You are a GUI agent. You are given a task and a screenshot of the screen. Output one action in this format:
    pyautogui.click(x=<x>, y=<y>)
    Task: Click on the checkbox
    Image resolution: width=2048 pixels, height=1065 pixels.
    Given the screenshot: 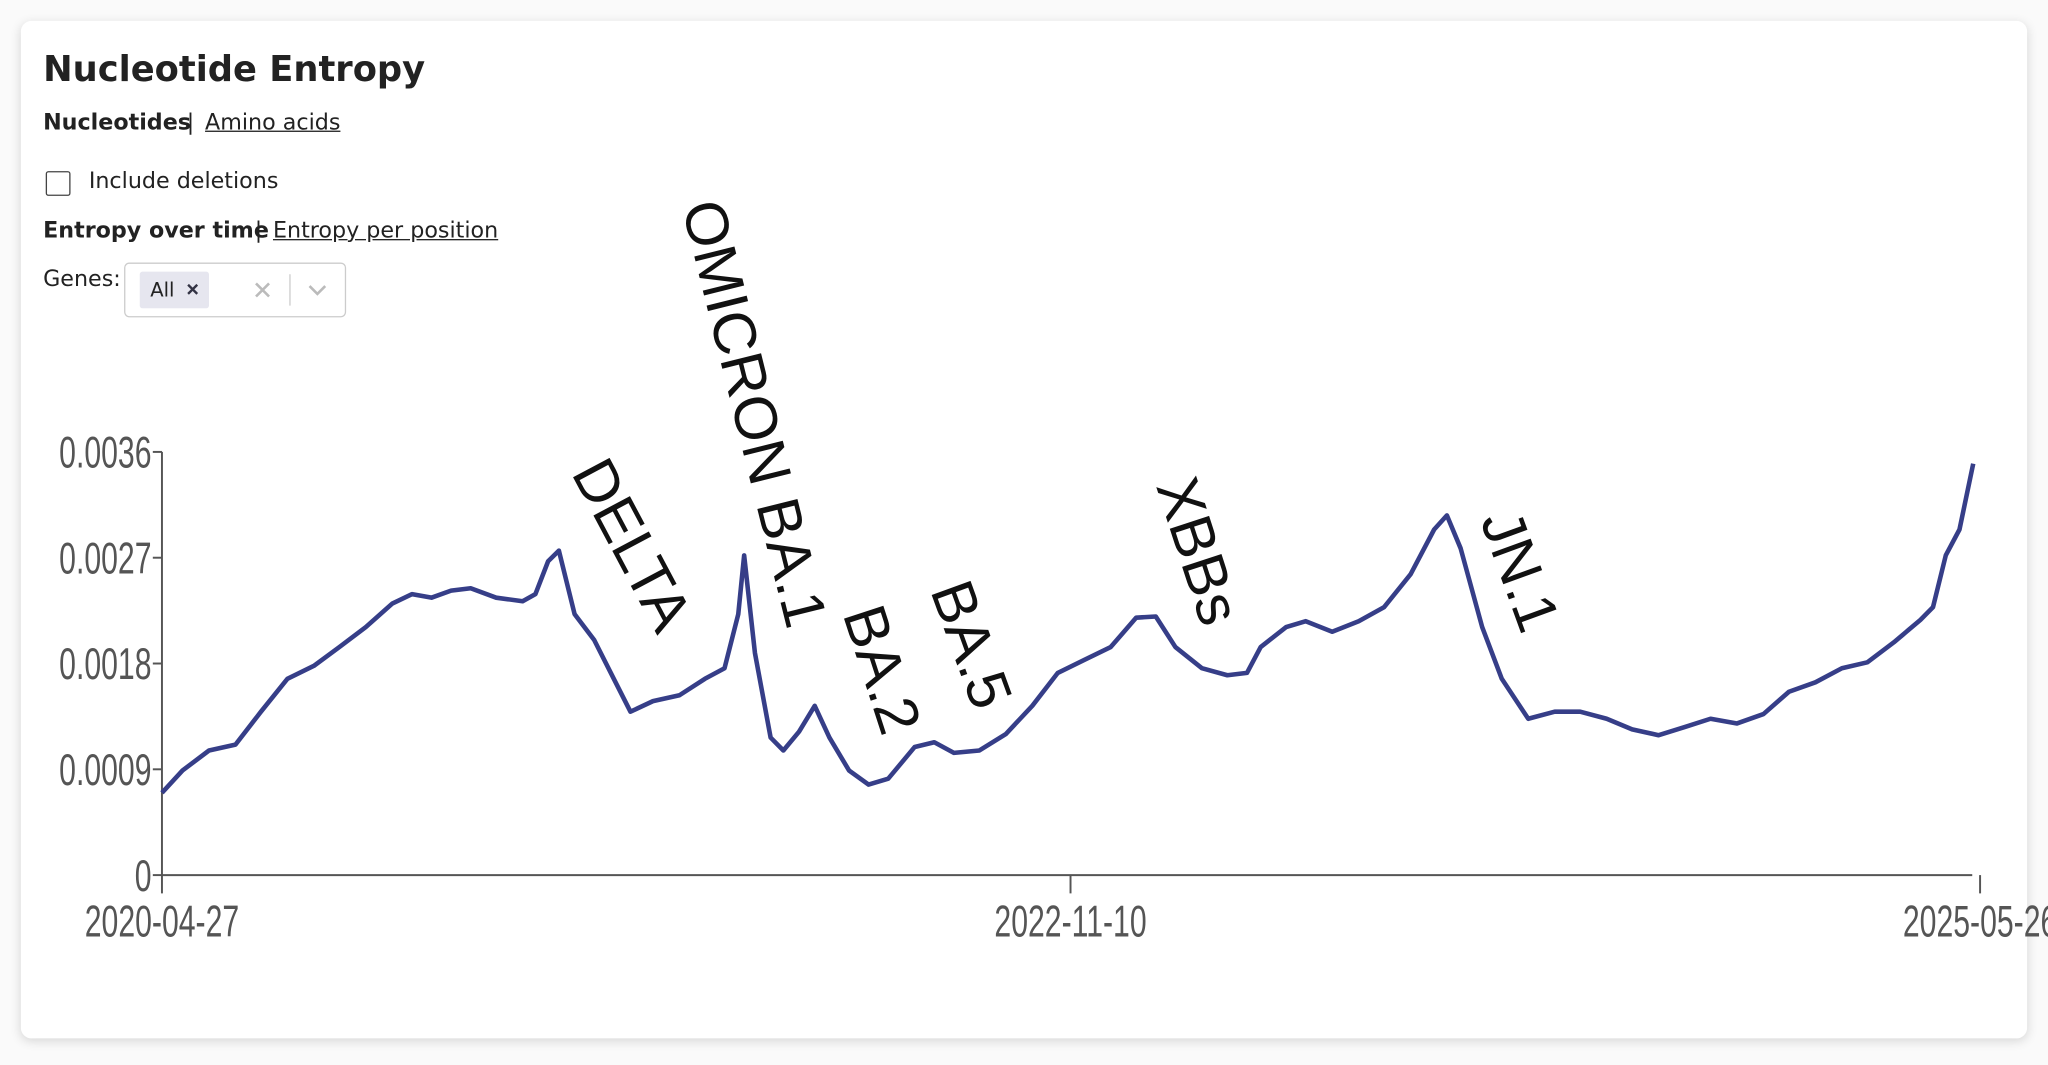 What is the action you would take?
    pyautogui.click(x=58, y=183)
    